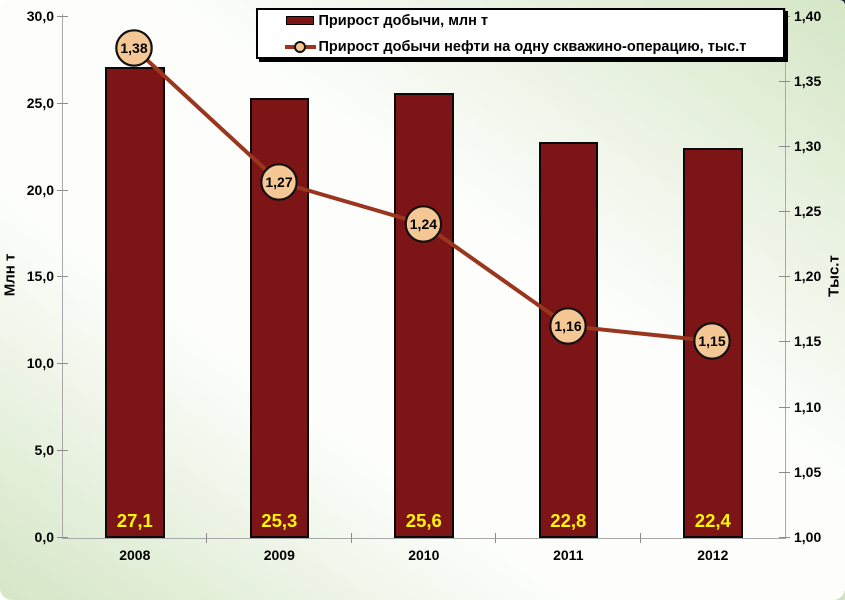 This screenshot has width=845, height=600. What do you see at coordinates (278, 182) in the screenshot?
I see `svg-text: 1,27` at bounding box center [278, 182].